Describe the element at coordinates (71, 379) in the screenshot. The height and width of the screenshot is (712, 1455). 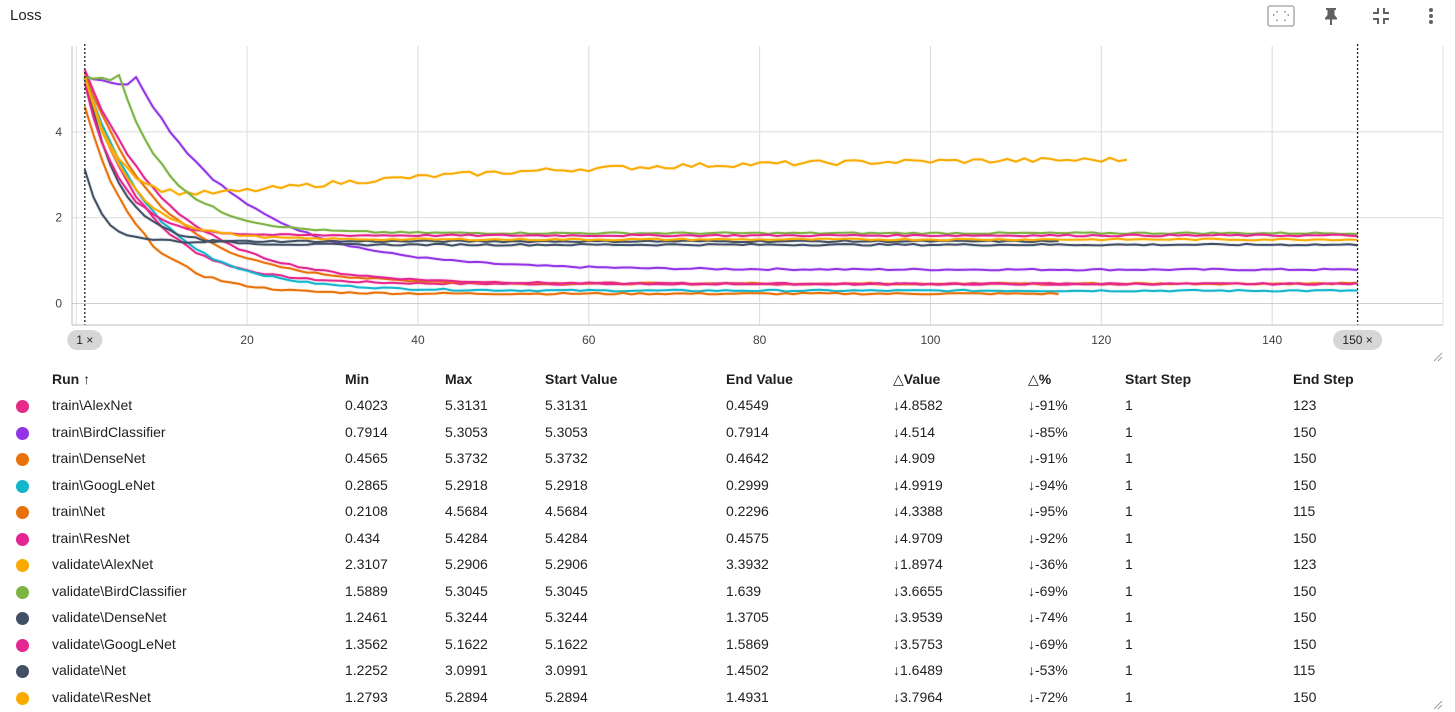
I see `header-run: Run ↑` at that location.